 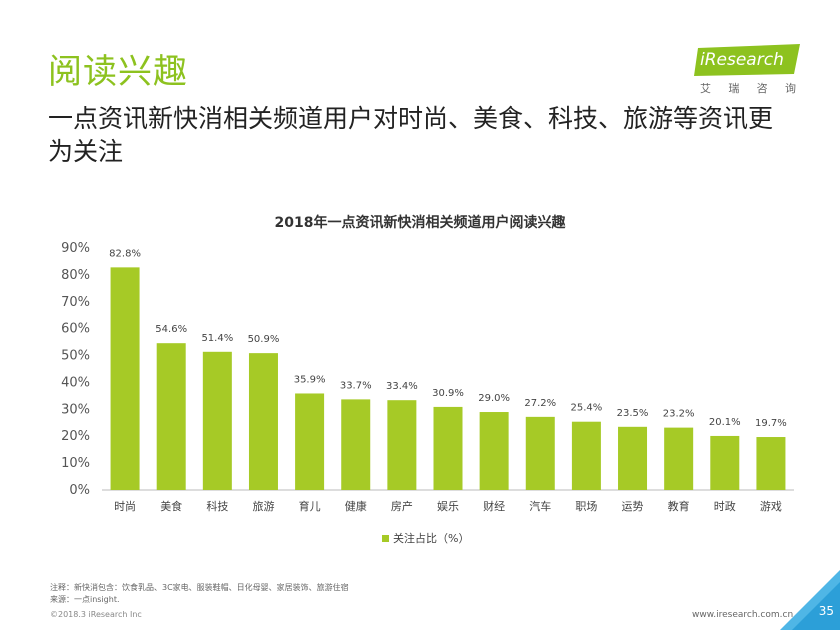 I want to click on page-number: 35, so click(x=826, y=611).